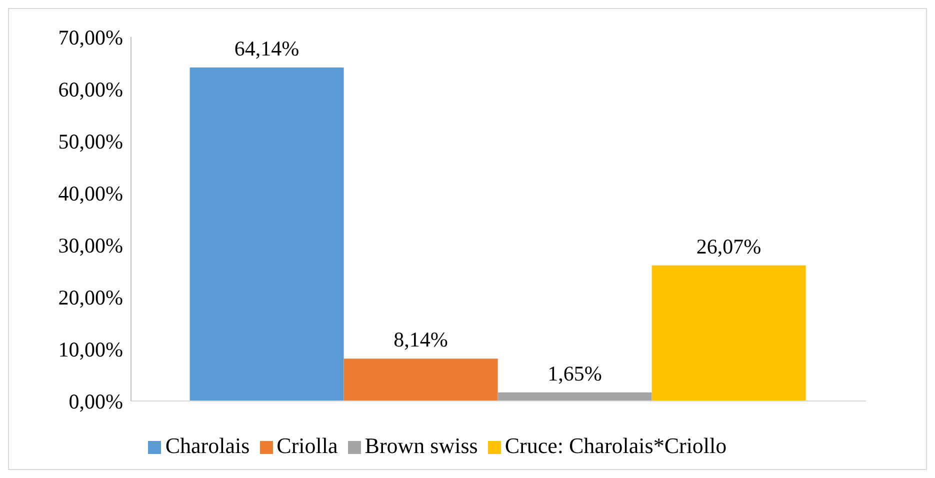 This screenshot has height=478, width=935. Describe the element at coordinates (421, 445) in the screenshot. I see `legend-label: Brown swiss` at that location.